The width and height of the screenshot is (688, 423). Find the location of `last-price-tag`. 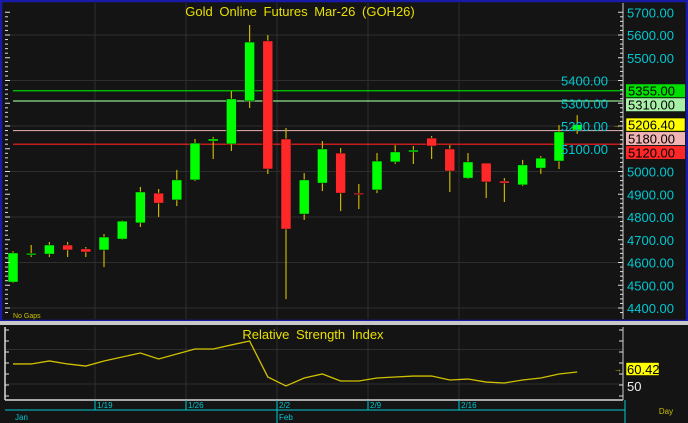

last-price-tag is located at coordinates (655, 124).